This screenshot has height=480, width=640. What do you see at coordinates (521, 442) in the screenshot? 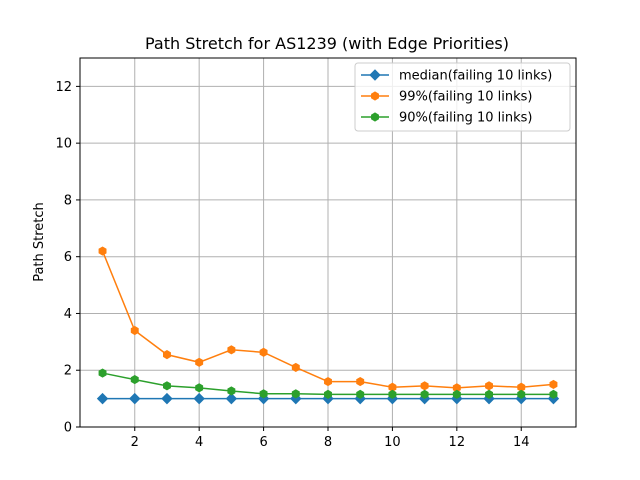
I see `x-tick-label: 14` at bounding box center [521, 442].